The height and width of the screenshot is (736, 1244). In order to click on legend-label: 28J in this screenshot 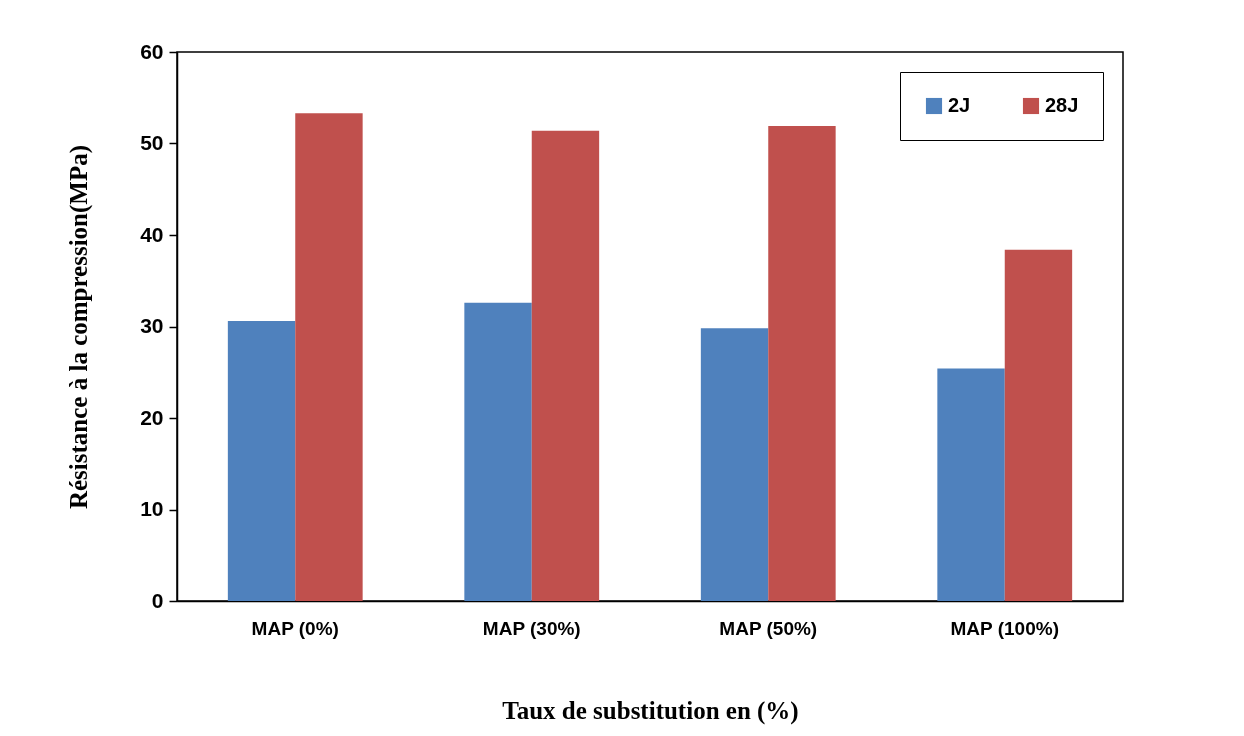, I will do `click(1062, 105)`.